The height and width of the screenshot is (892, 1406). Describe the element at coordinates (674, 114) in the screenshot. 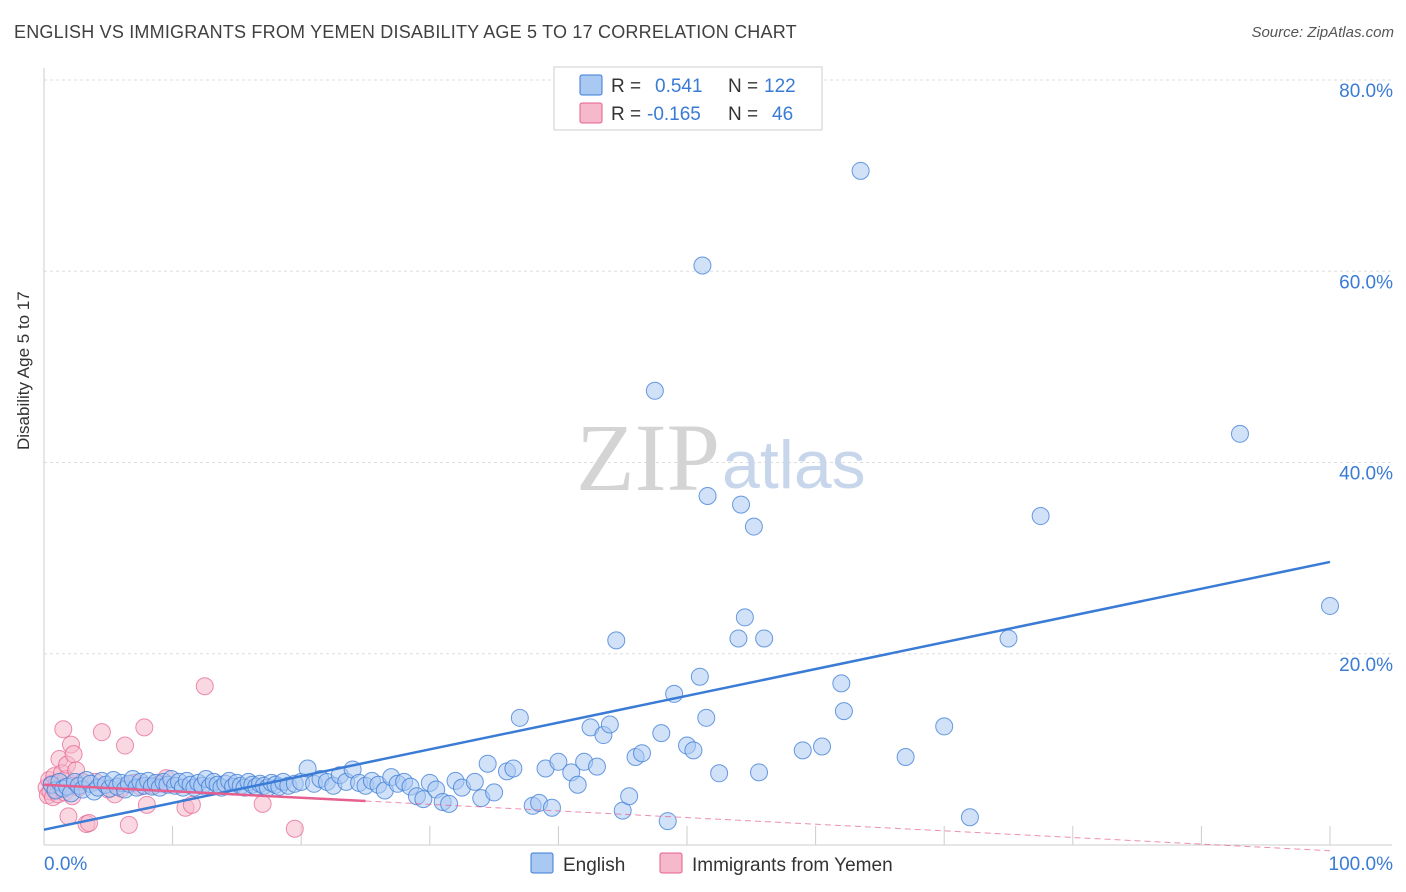

I see `stats-pink-r-value: -0.165` at that location.